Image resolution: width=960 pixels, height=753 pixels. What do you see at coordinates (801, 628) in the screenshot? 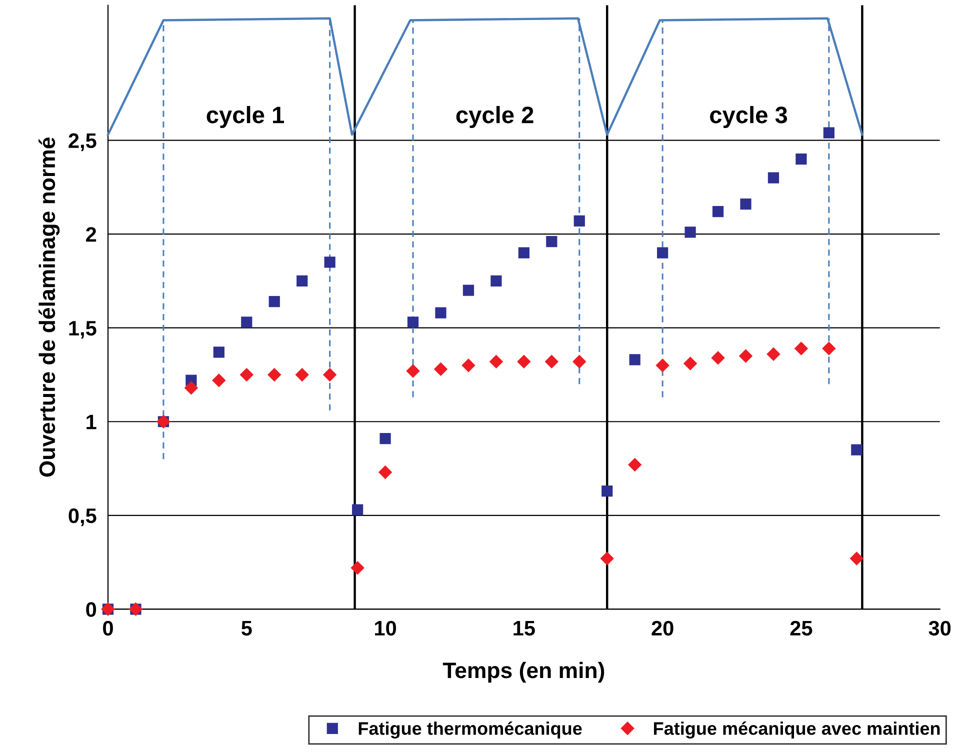
I see `x-tick-label: 25` at bounding box center [801, 628].